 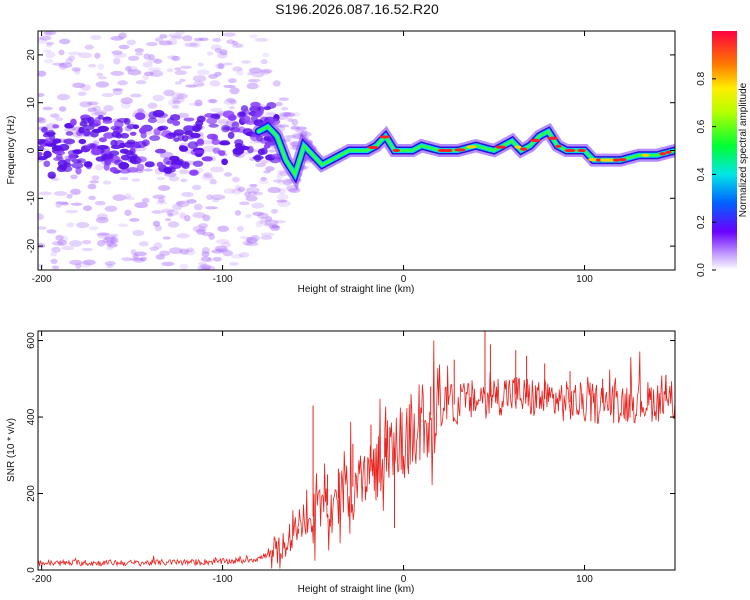 I want to click on spectrogram-xlabel: Height of straight line (km), so click(x=356, y=289).